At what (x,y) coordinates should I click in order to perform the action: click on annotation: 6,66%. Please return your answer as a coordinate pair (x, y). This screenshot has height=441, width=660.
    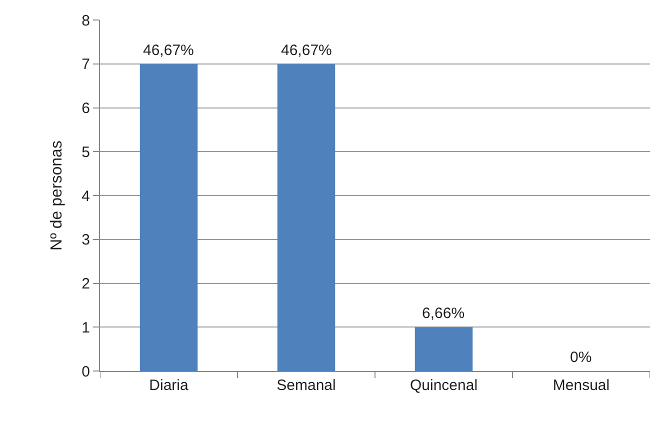
    Looking at the image, I should click on (443, 313).